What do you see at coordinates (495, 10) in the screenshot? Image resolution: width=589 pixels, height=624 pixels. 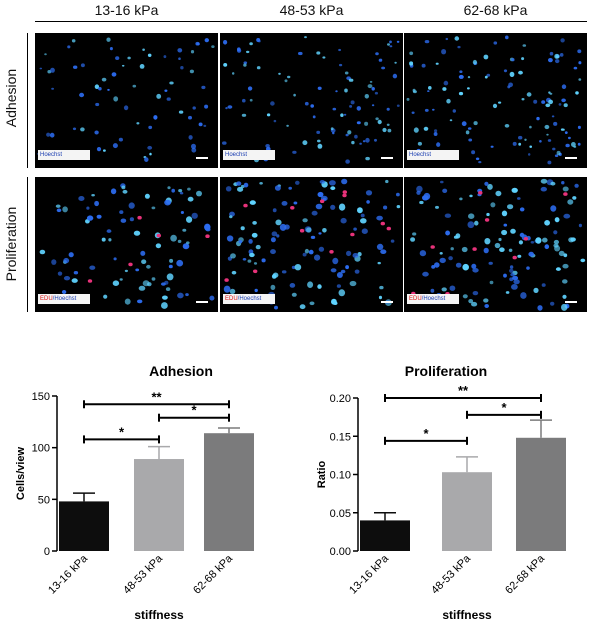 I see `column-title-3: 62-68 kPa` at bounding box center [495, 10].